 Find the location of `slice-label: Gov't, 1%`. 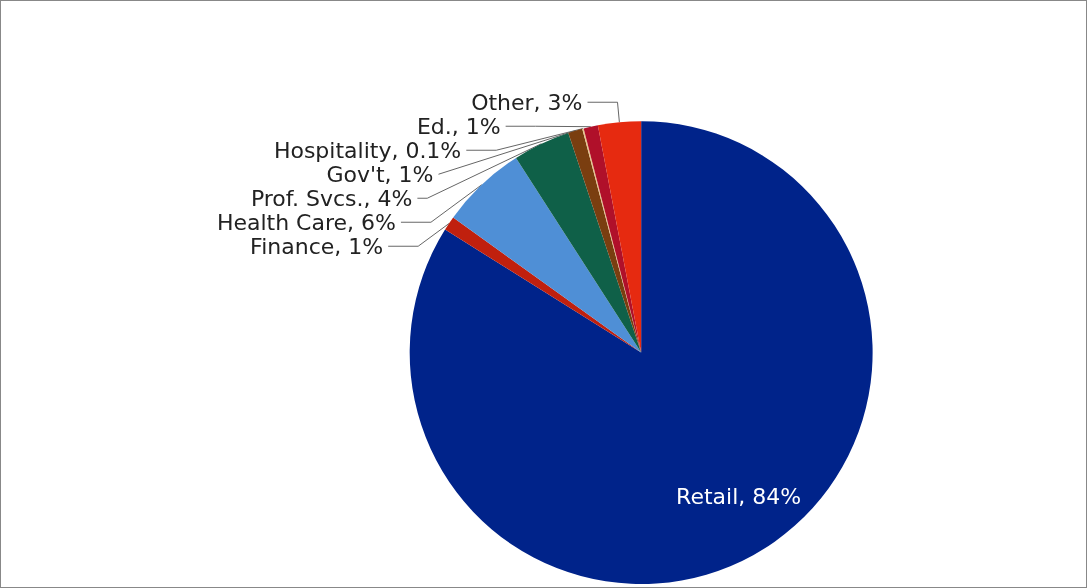

slice-label: Gov't, 1% is located at coordinates (380, 174).